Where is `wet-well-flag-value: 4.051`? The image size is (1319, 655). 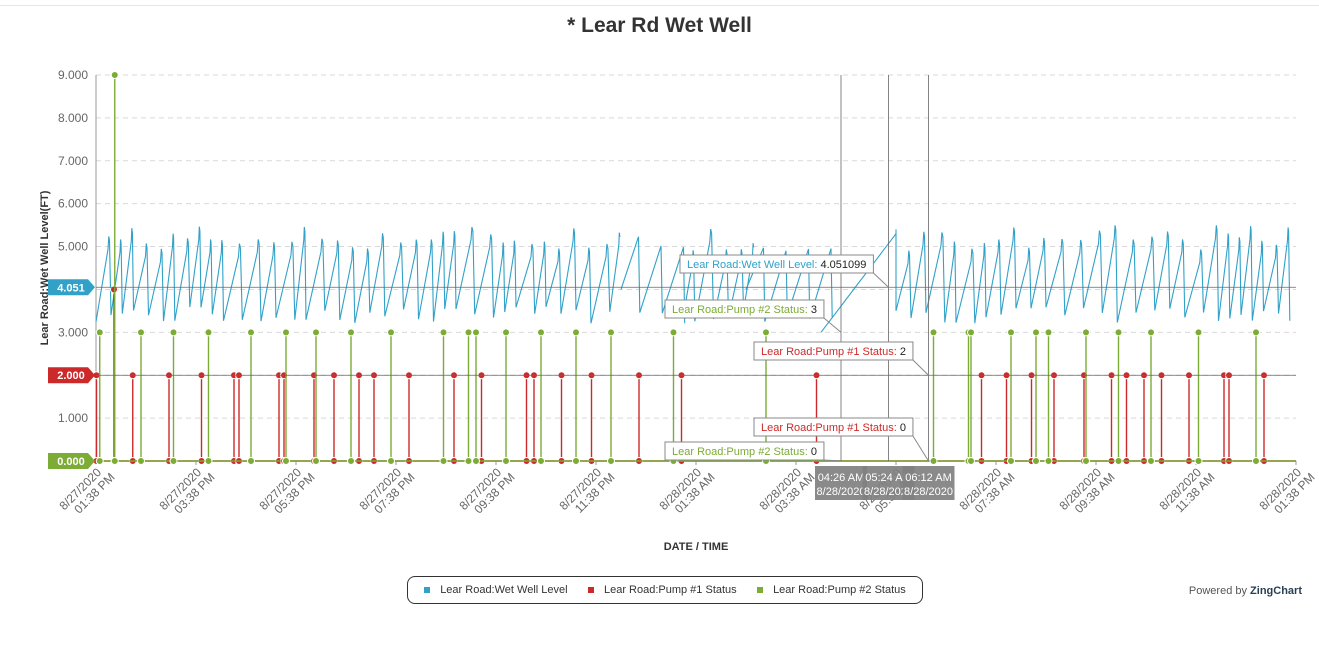 wet-well-flag-value: 4.051 is located at coordinates (71, 288).